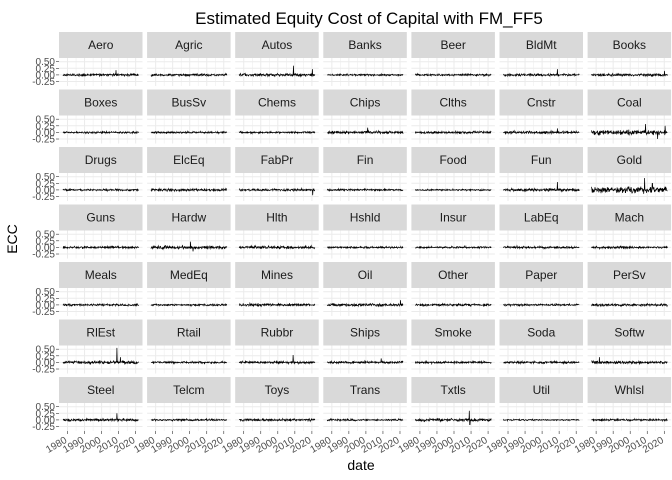 The height and width of the screenshot is (480, 672). I want to click on facet-banks: Banks, so click(365, 59).